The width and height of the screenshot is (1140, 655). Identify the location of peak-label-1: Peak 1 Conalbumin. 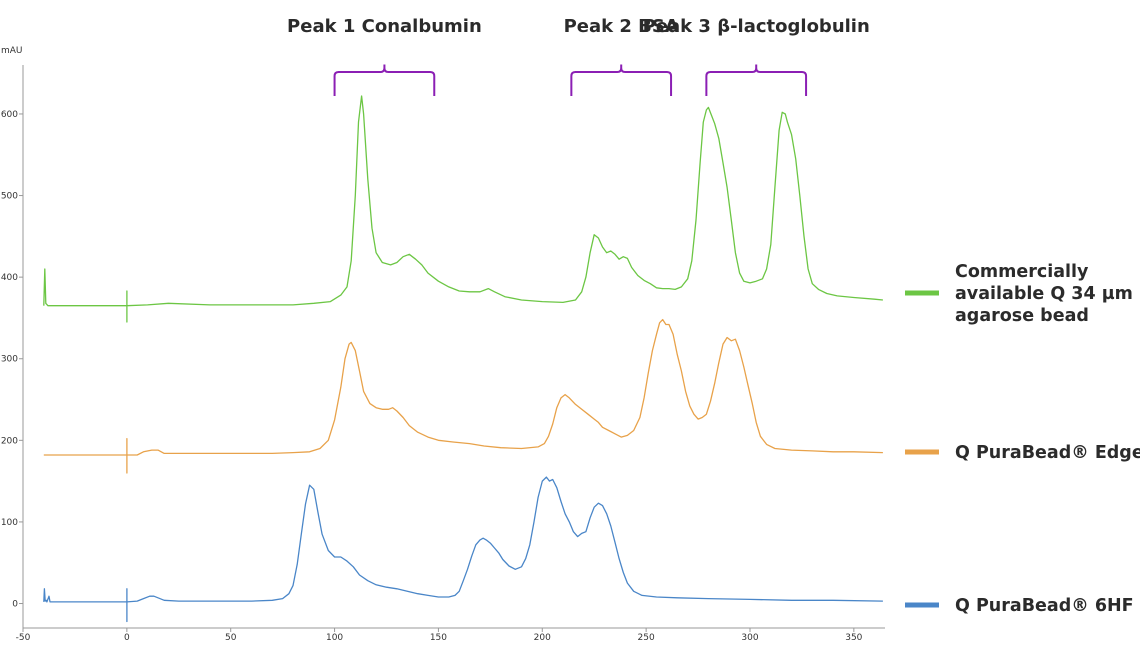
(384, 26).